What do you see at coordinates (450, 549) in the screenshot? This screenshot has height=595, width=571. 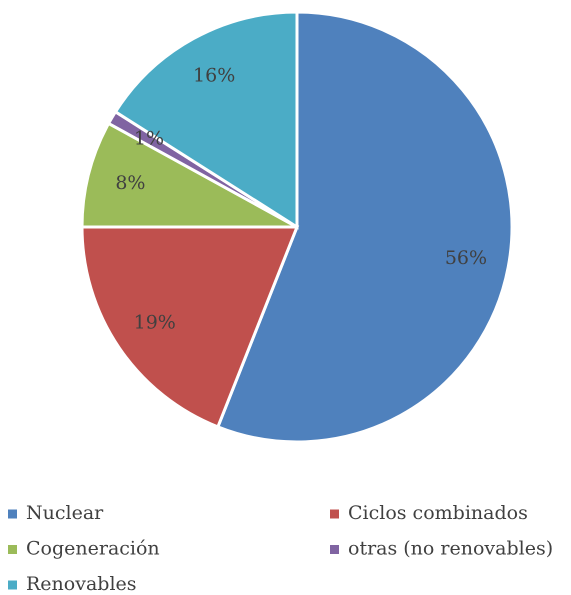 I see `legend-label: otras (no renovables)` at bounding box center [450, 549].